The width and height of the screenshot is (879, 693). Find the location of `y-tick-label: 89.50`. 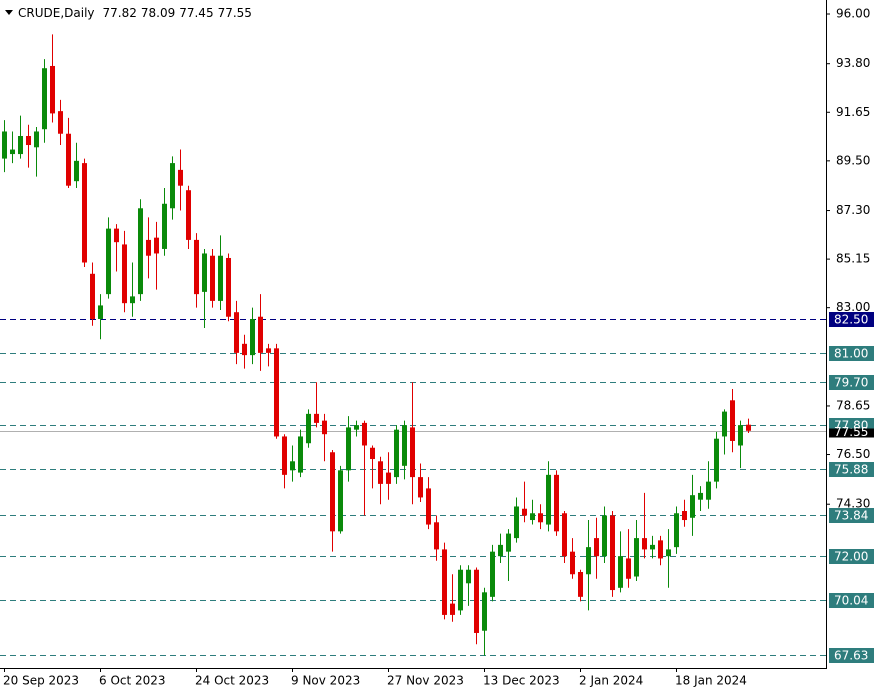

y-tick-label: 89.50 is located at coordinates (853, 160).